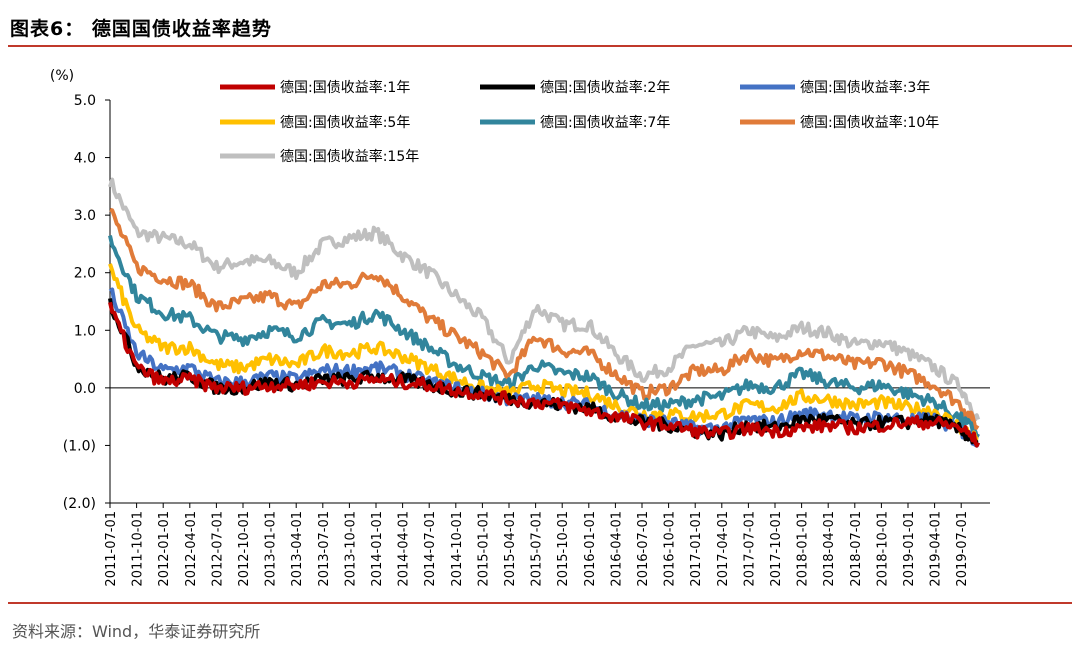 The image size is (1080, 657). I want to click on x-tick-label: 2014-04-01, so click(404, 549).